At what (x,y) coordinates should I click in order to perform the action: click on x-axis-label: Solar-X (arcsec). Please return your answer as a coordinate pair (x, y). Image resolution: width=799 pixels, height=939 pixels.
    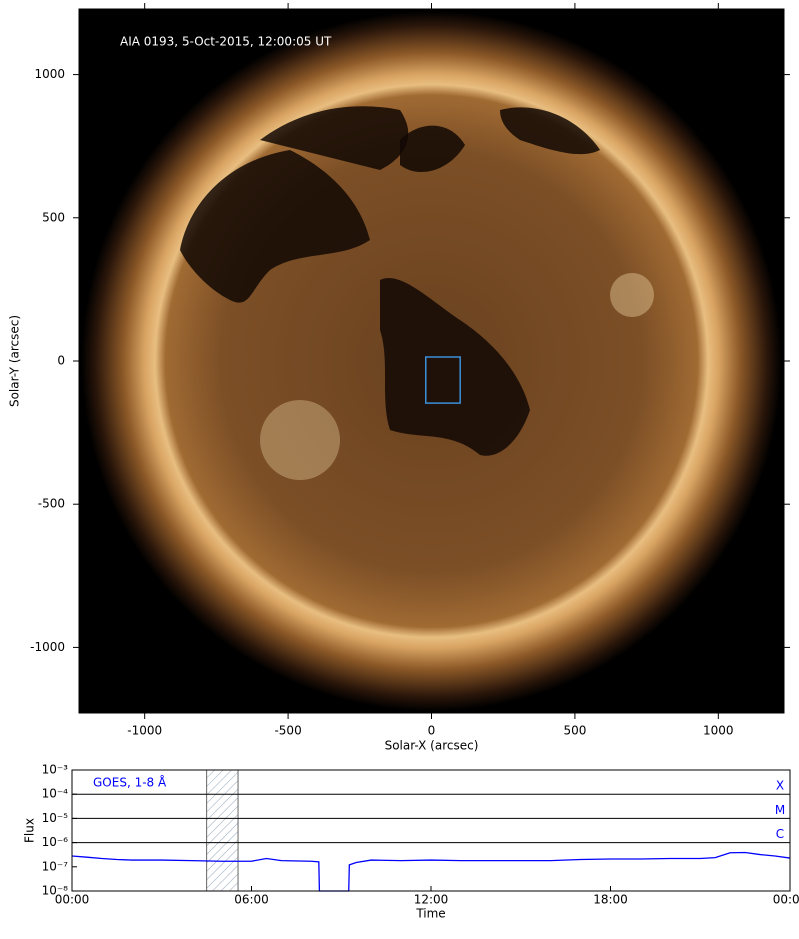
    Looking at the image, I should click on (432, 746).